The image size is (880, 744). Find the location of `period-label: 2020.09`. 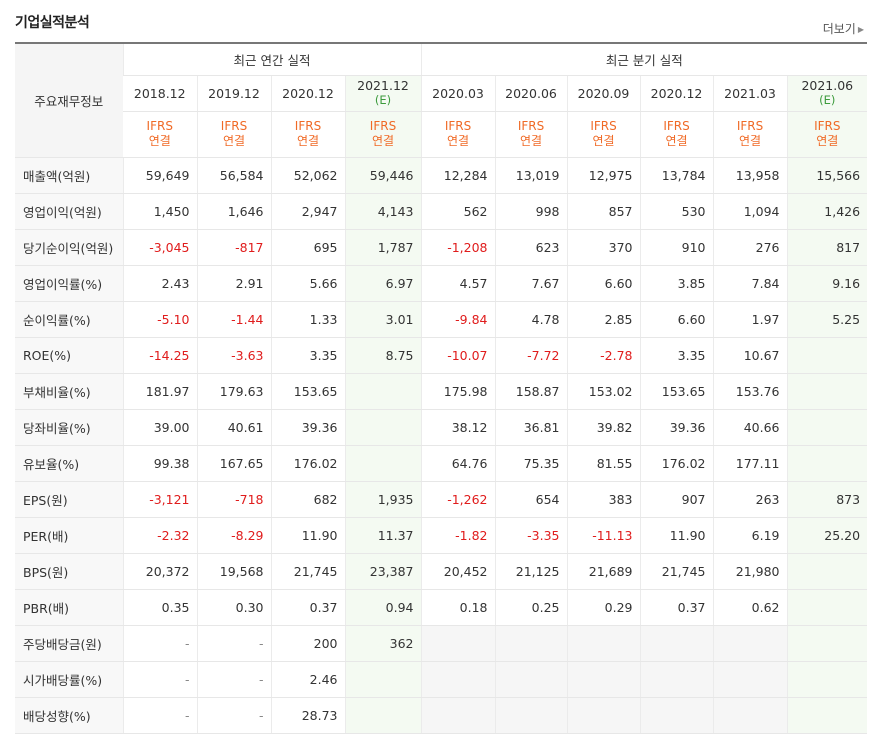

period-label: 2020.09 is located at coordinates (603, 93).